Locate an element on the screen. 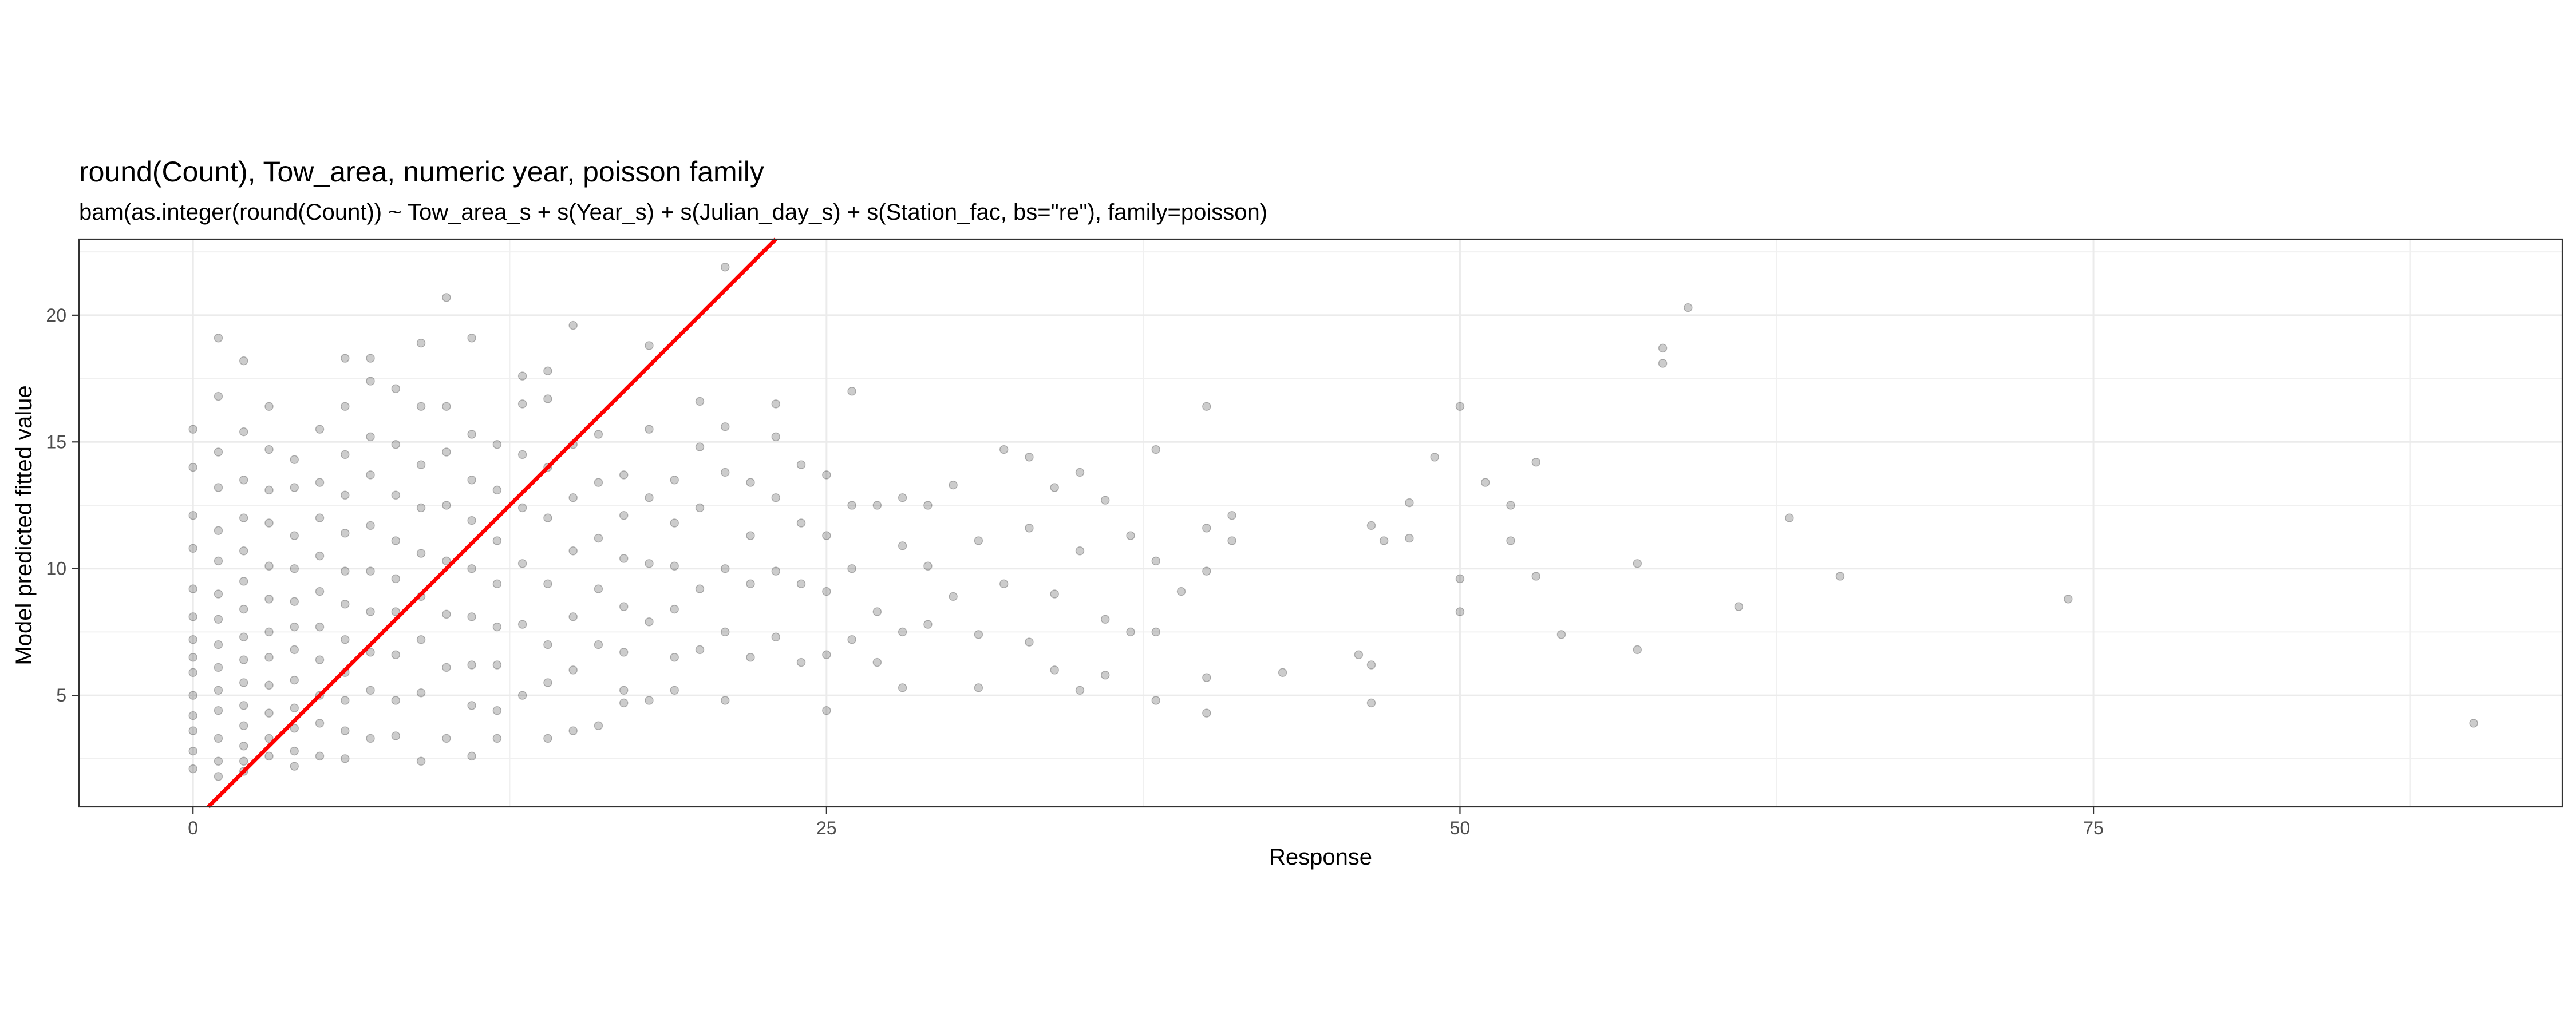 The width and height of the screenshot is (2576, 1030). x-tick-label: 50 is located at coordinates (1460, 828).